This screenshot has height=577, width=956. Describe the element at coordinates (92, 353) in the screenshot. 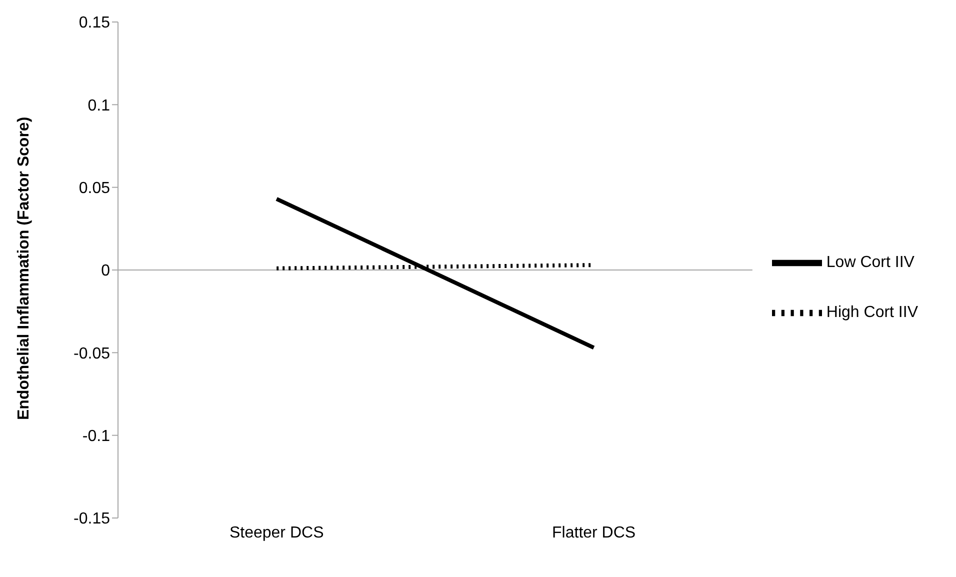

I see `y-tick-label: -0.05` at that location.